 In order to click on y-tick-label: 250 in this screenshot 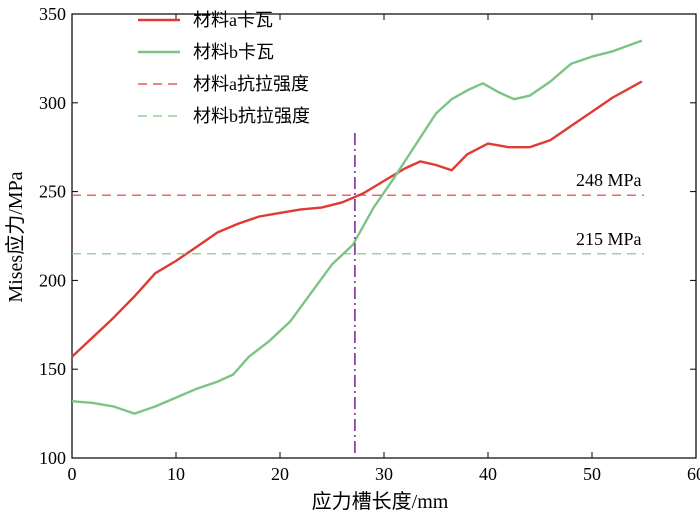, I will do `click(52, 192)`.